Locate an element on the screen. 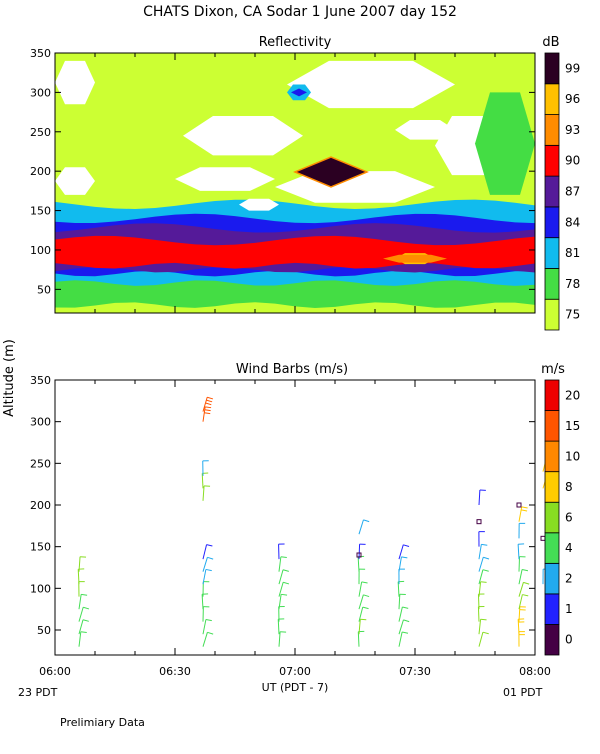 The height and width of the screenshot is (754, 600). reflectivity-unit: dB is located at coordinates (550, 42).